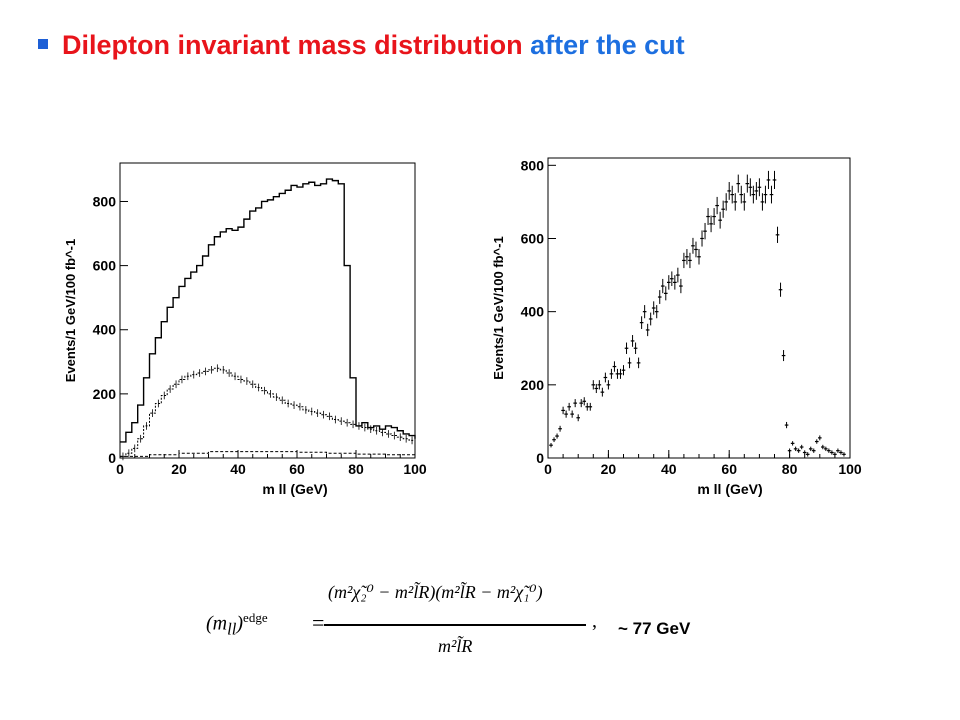  What do you see at coordinates (356, 469) in the screenshot?
I see `left-x-tick-label: 80` at bounding box center [356, 469].